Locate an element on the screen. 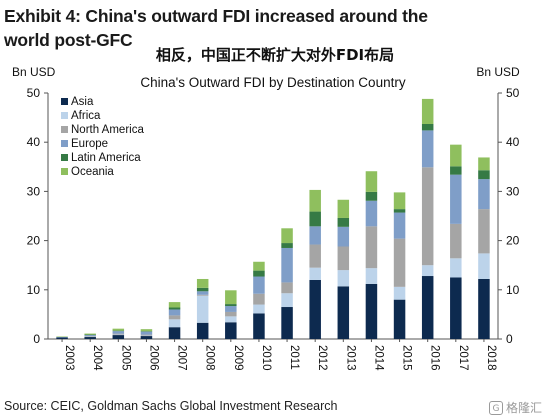  bar-oceania-2010 is located at coordinates (259, 266).